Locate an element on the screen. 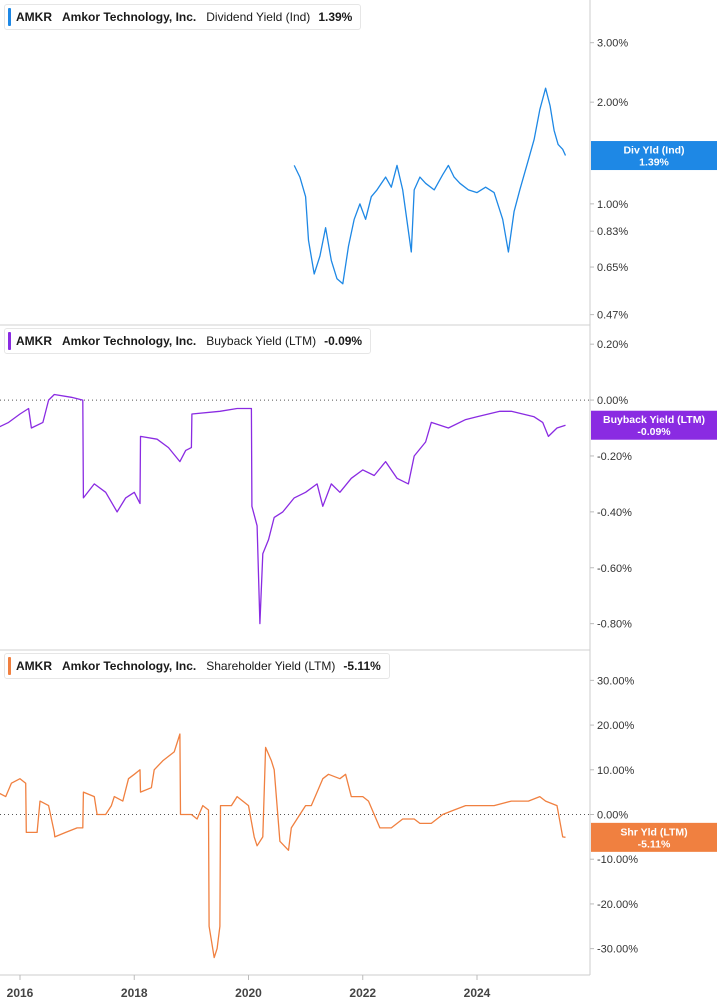 The height and width of the screenshot is (1005, 717). y-tick-label: 0.20% is located at coordinates (612, 345).